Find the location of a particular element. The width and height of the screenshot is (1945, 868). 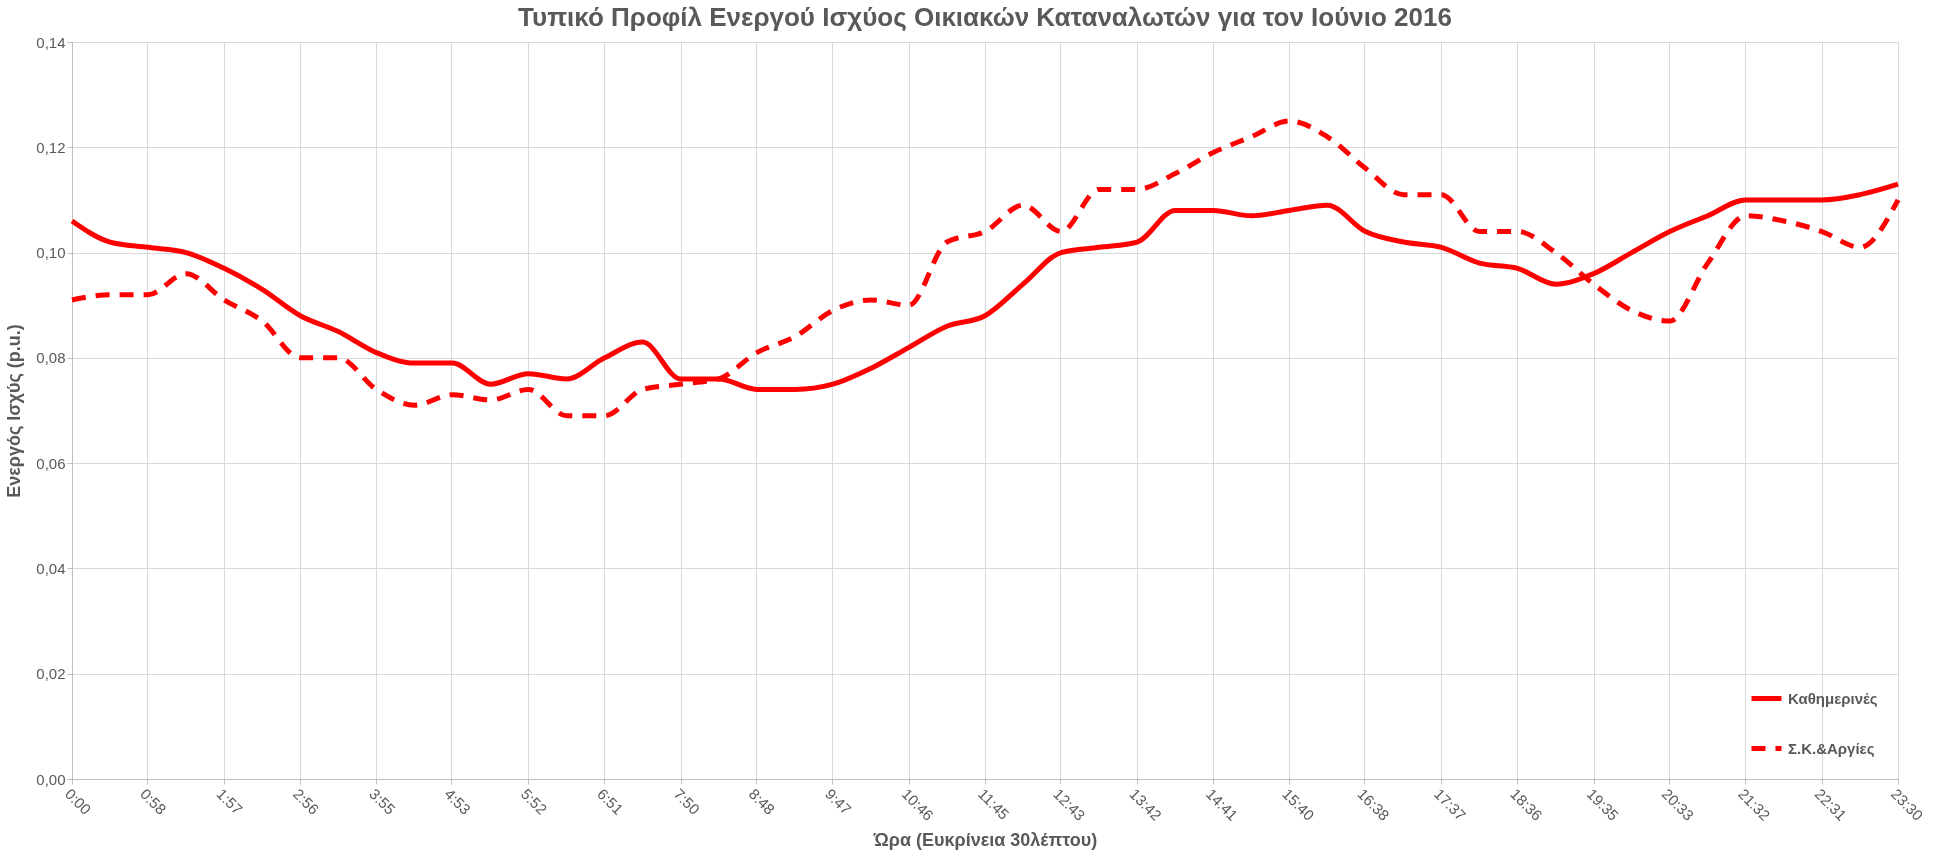

y-tick-label: 0,12 is located at coordinates (51, 147).